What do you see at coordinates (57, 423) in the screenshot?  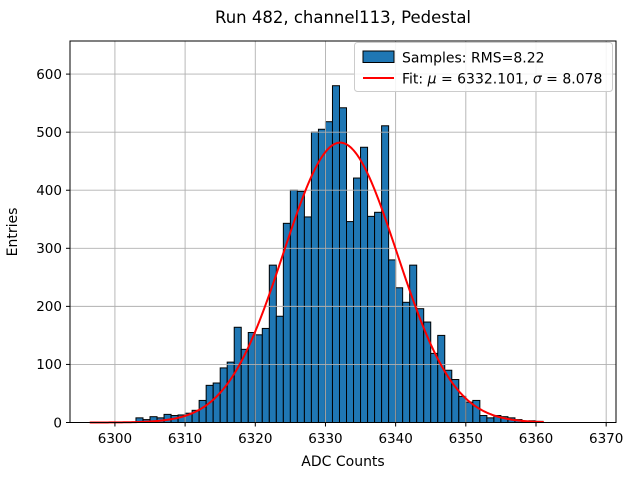 I see `y-tick-label: 0` at bounding box center [57, 423].